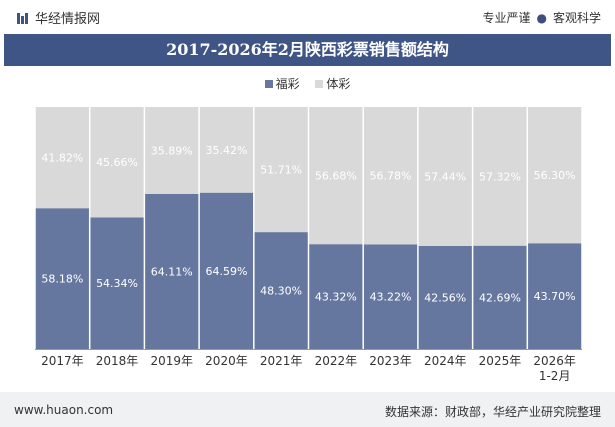 The image size is (615, 427). I want to click on data-label-ticai: 35.89%, so click(172, 150).